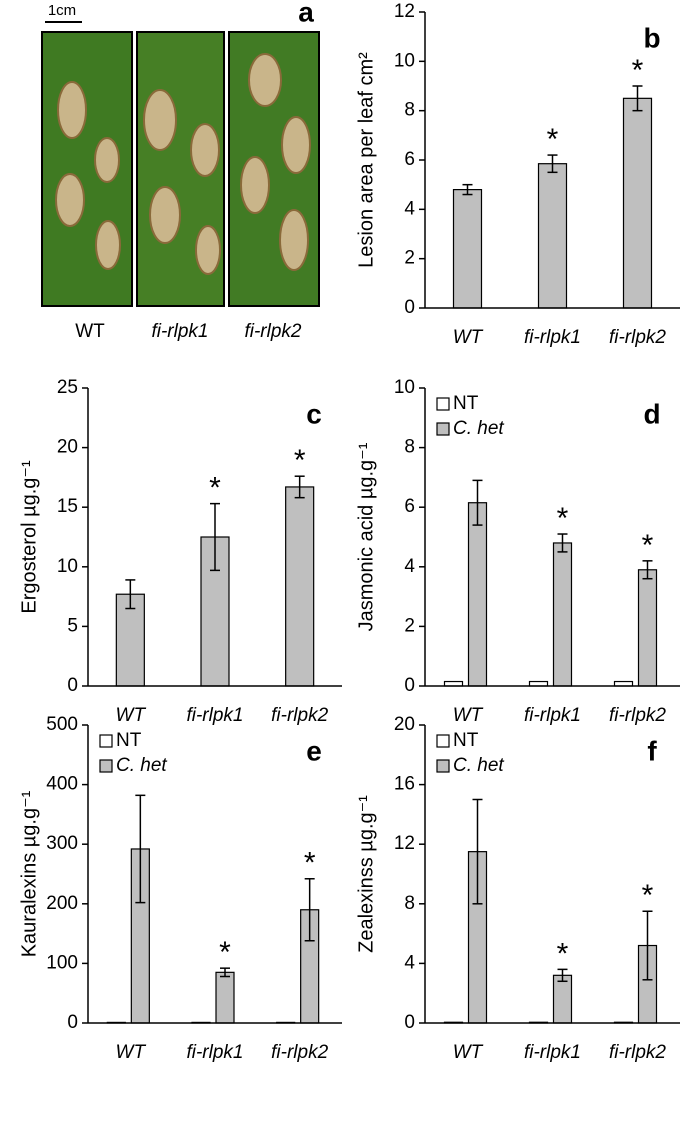 Image resolution: width=685 pixels, height=1137 pixels. I want to click on scale-bar-label: 1cm, so click(62, 10).